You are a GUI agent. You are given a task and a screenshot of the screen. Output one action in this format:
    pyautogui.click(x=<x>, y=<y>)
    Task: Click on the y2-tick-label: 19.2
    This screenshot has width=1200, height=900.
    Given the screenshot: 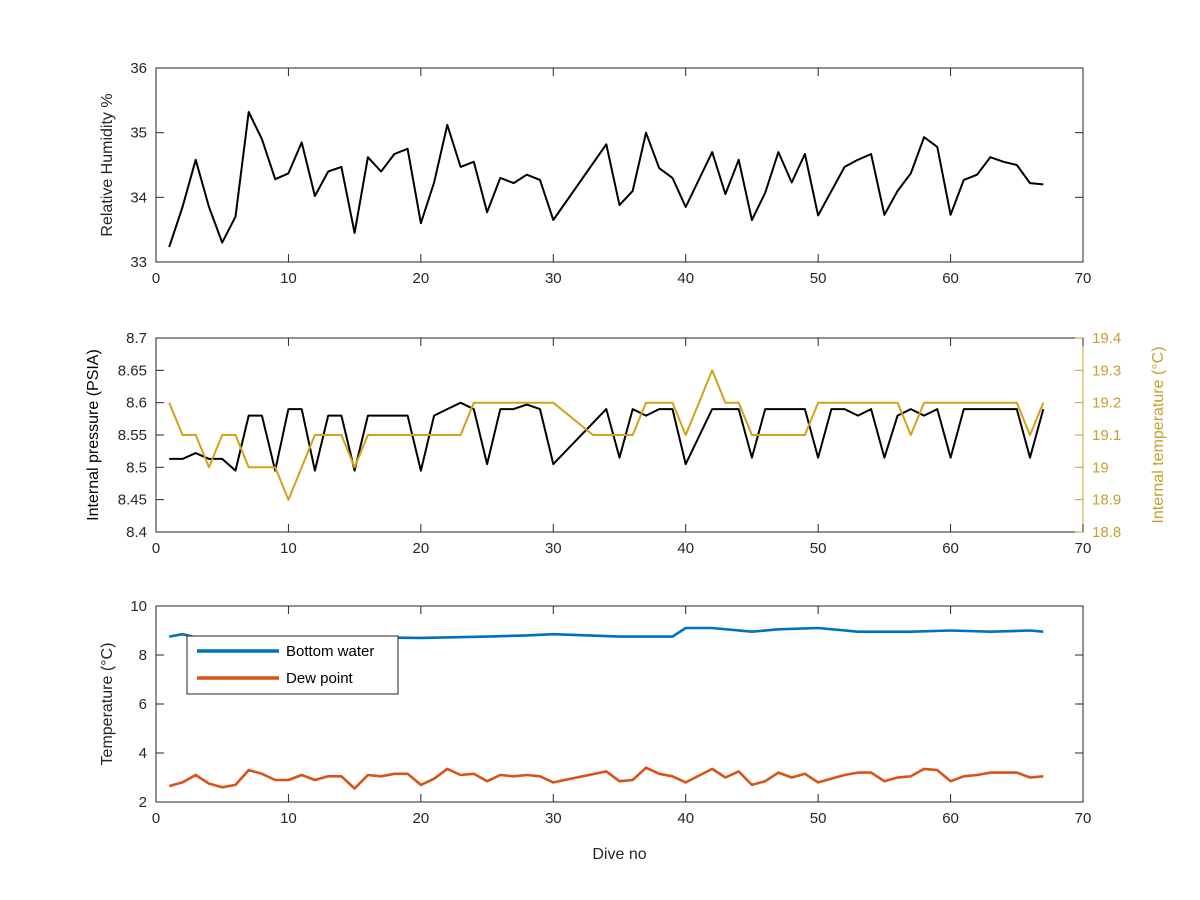 What is the action you would take?
    pyautogui.click(x=1106, y=403)
    